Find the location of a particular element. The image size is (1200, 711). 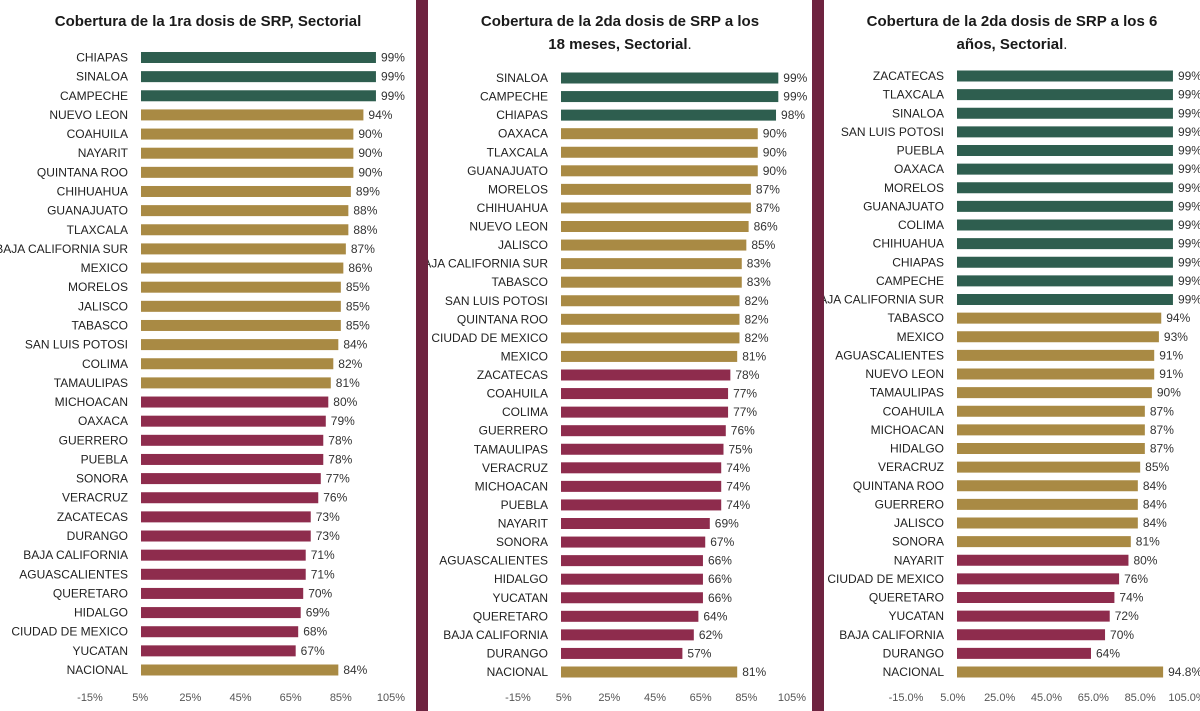

category-label: JALISCO is located at coordinates (919, 523).